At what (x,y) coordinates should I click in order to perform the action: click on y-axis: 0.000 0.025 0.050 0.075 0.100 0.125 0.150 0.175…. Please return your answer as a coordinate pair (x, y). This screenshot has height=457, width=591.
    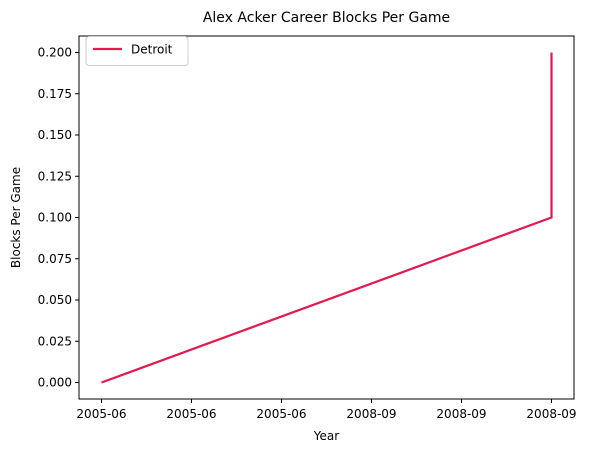
    Looking at the image, I should click on (58, 218).